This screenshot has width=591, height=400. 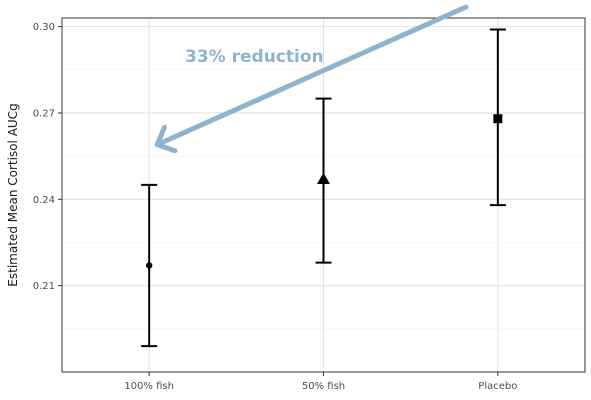 What do you see at coordinates (44, 27) in the screenshot?
I see `y-tick-label: 0.30` at bounding box center [44, 27].